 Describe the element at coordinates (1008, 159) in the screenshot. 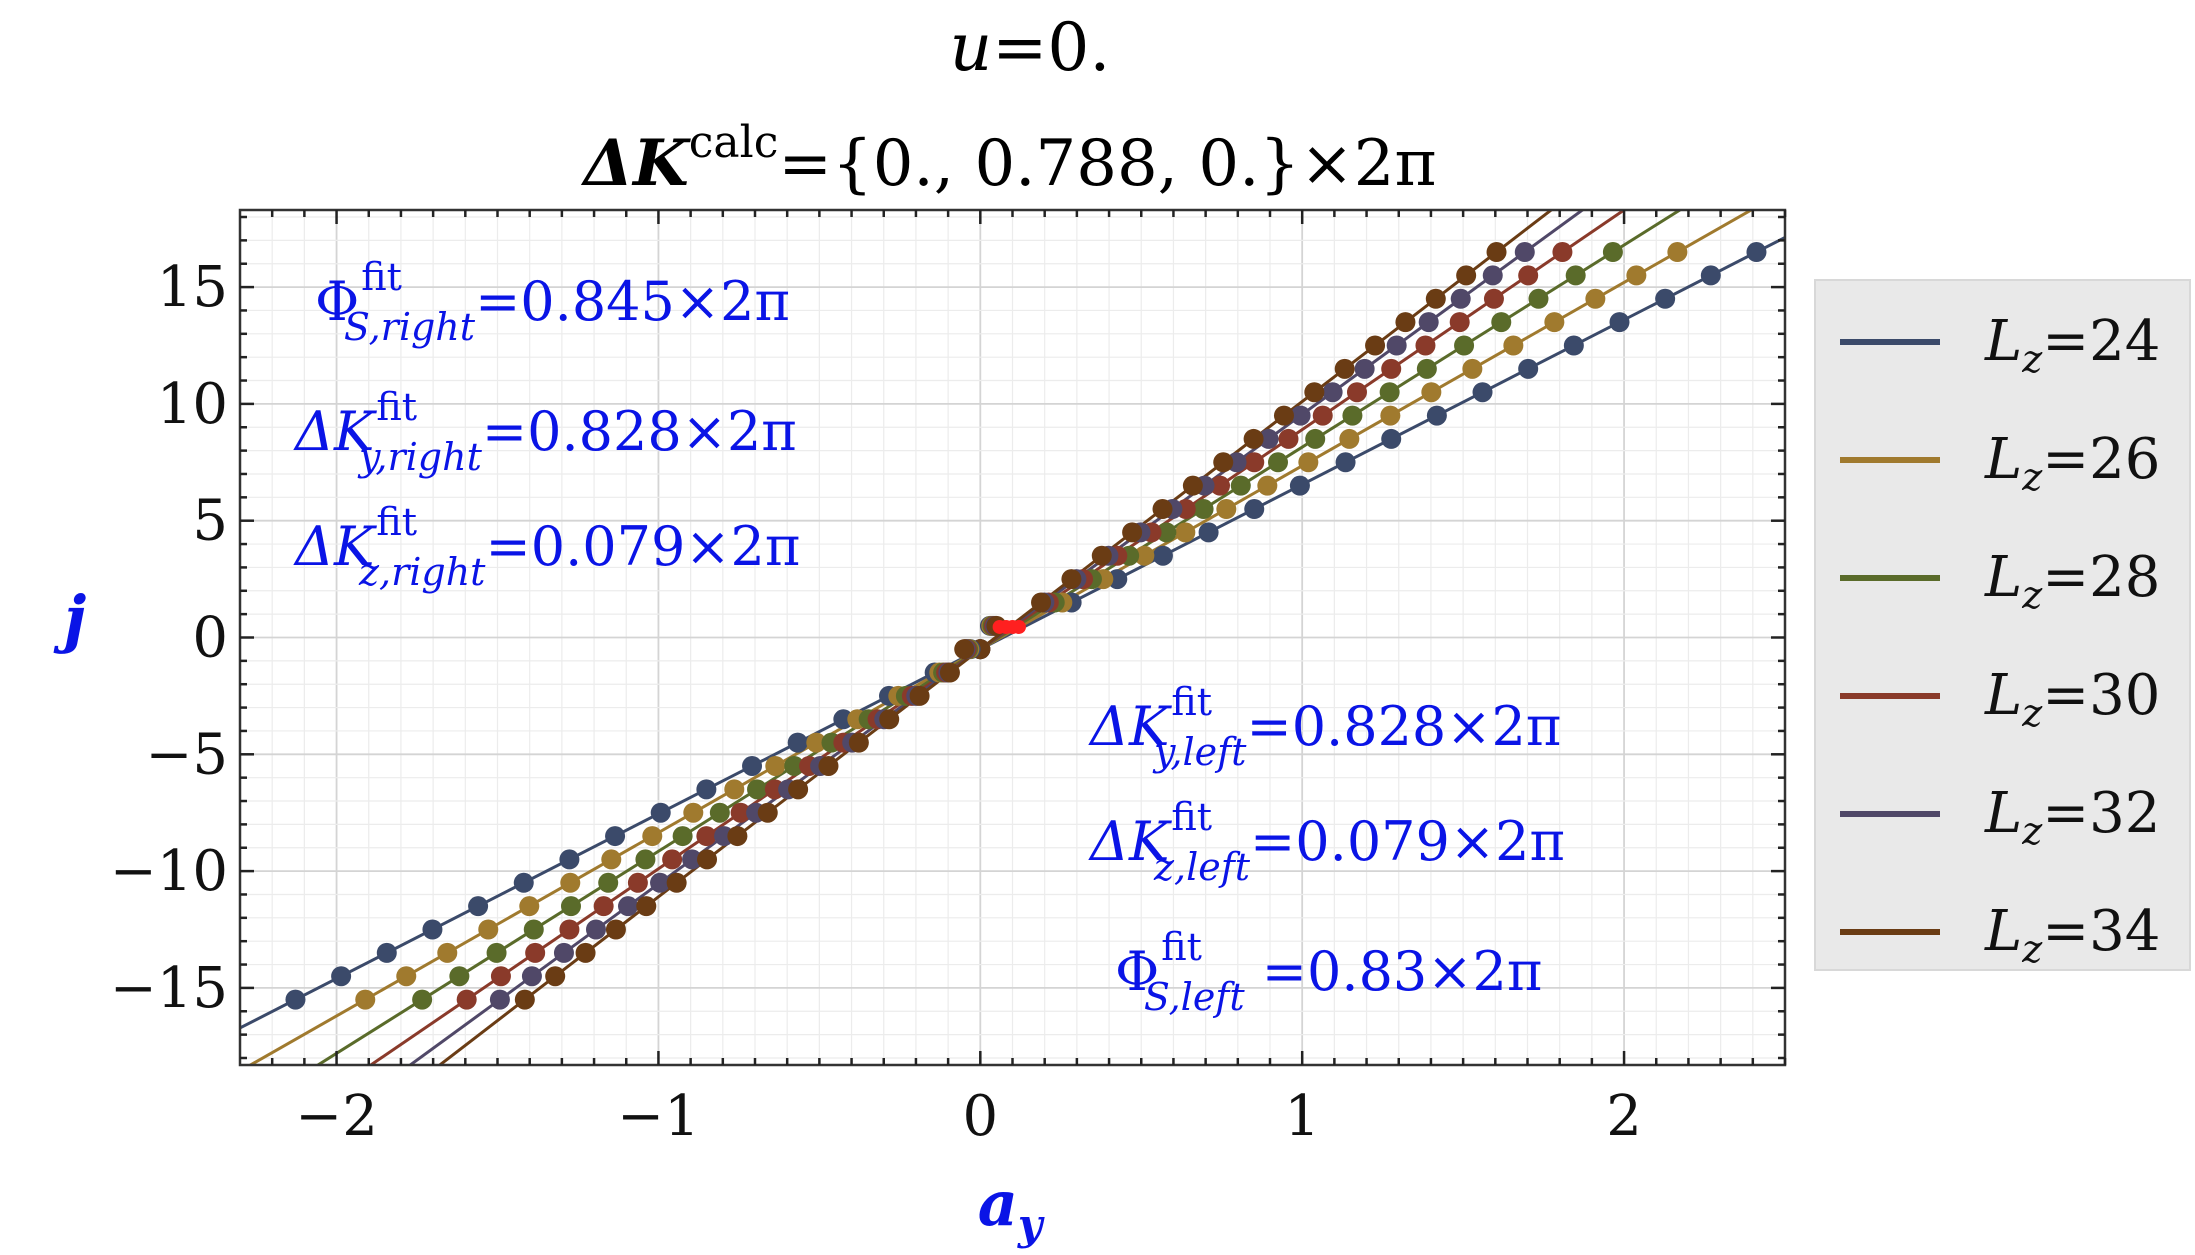

I see `chart-title-line2: ΔKcalc={0., 0.788, 0.}×2π` at that location.